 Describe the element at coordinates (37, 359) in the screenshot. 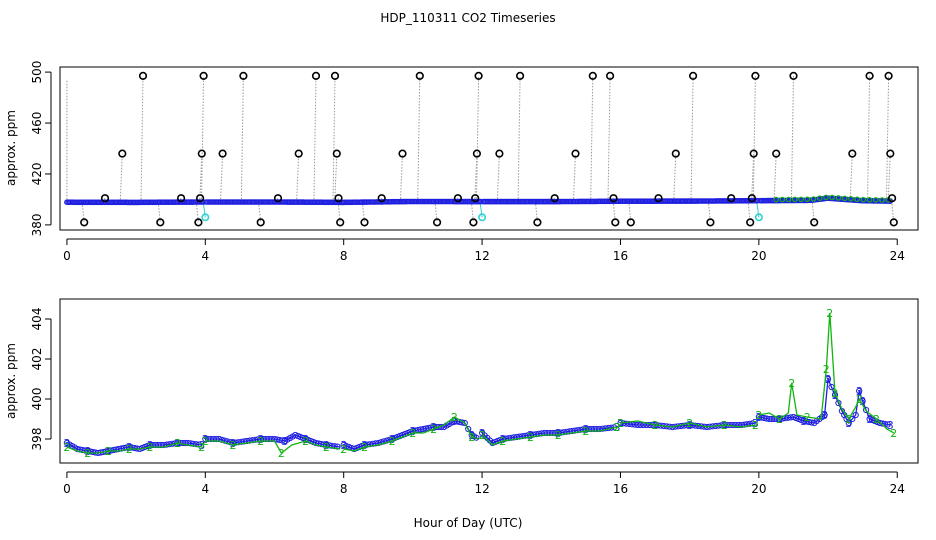

I see `y-tick-label: 402` at that location.